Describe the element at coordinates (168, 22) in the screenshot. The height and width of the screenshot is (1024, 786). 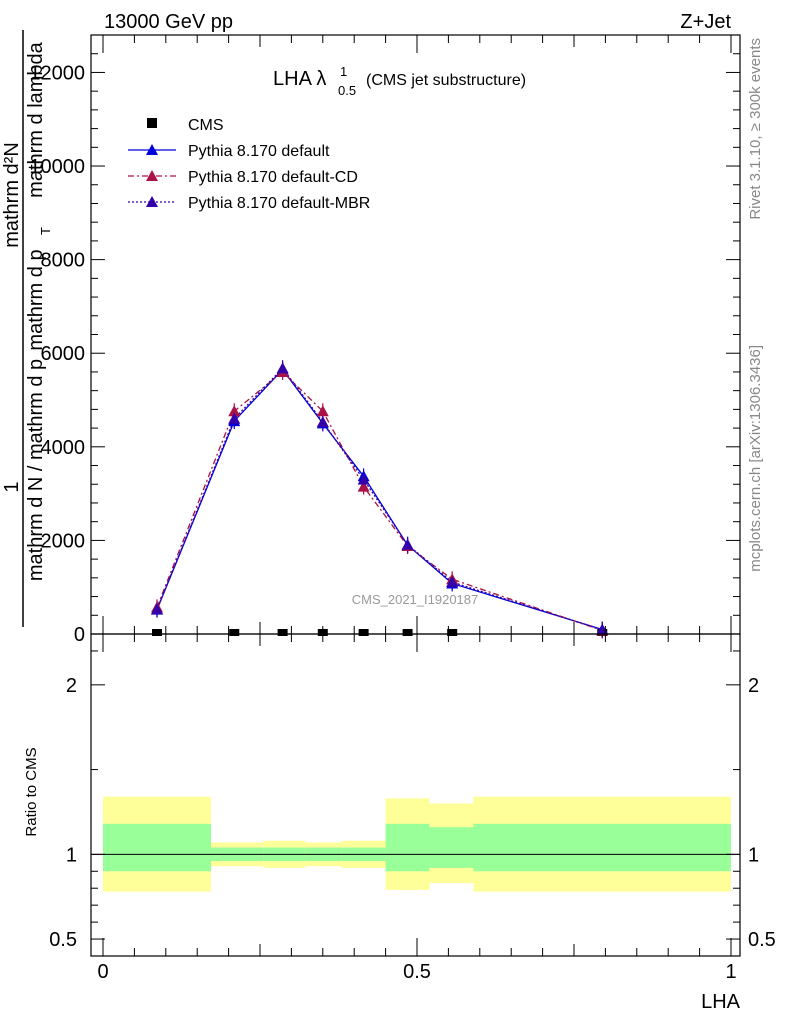
I see `header-left: 13000 GeV pp` at that location.